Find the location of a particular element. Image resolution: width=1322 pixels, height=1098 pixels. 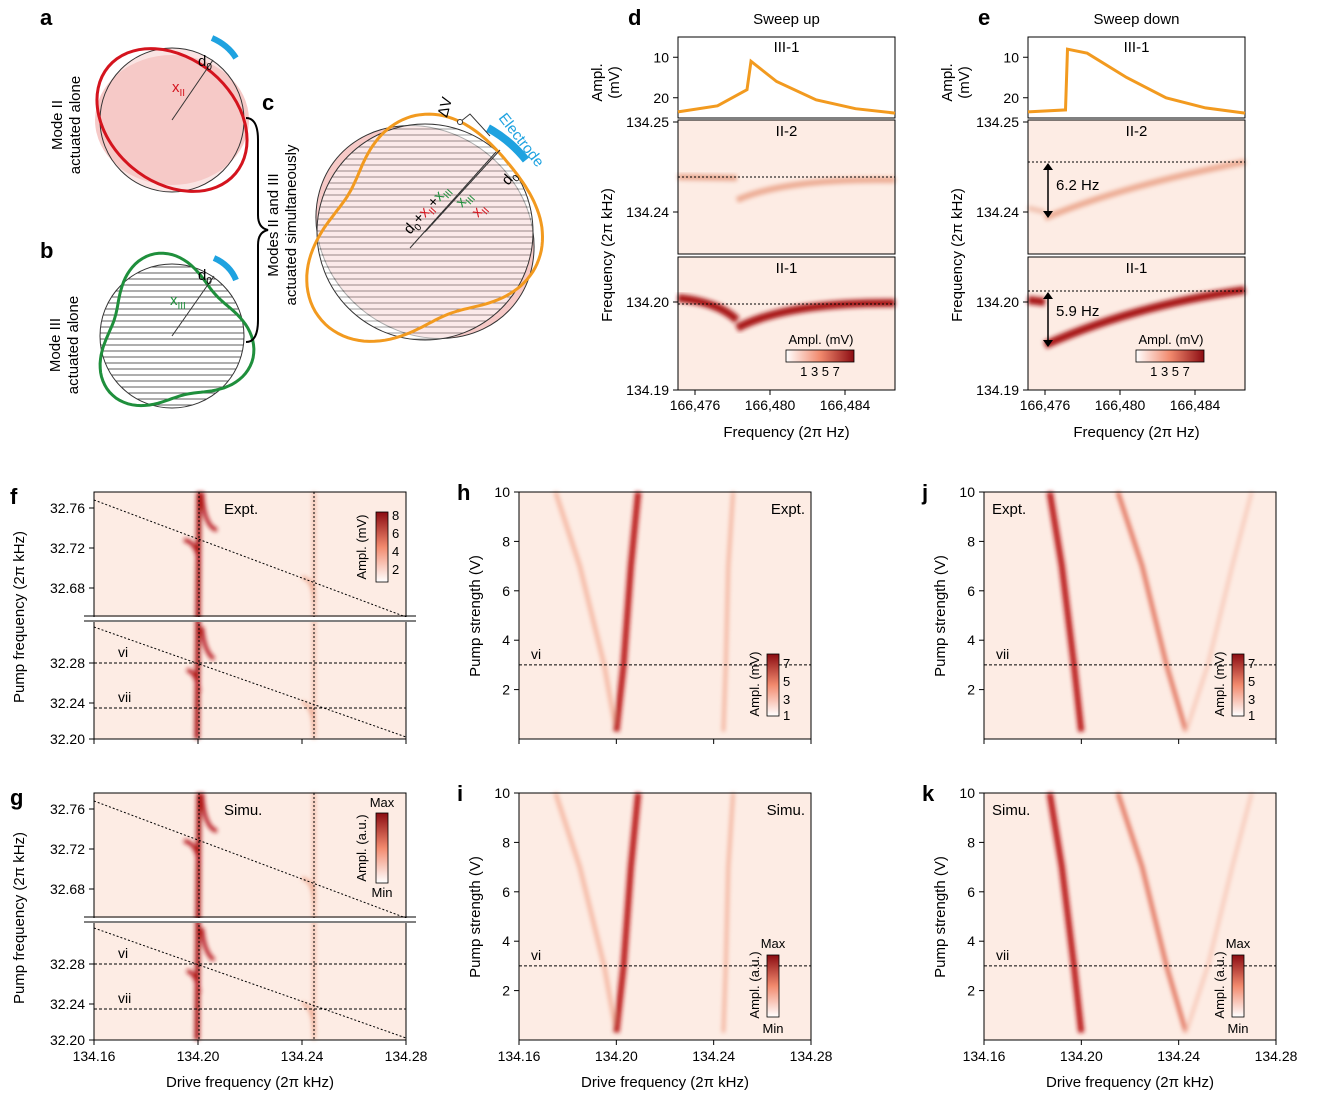

x-ii-label-a: xII is located at coordinates (178, 89).